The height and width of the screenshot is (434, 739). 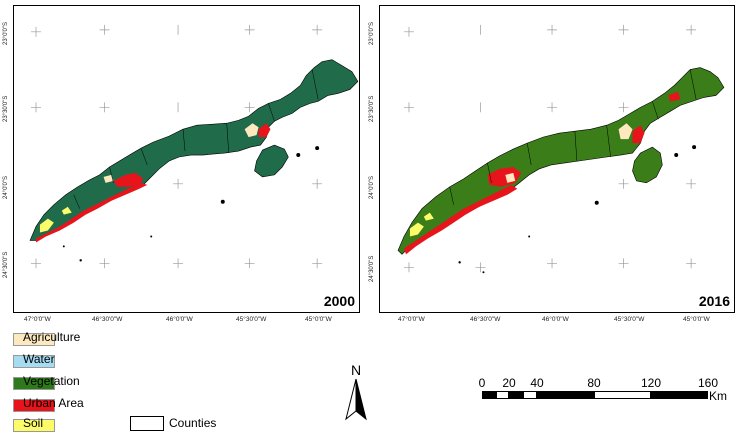 What do you see at coordinates (509, 383) in the screenshot?
I see `scale-tick-label: 20` at bounding box center [509, 383].